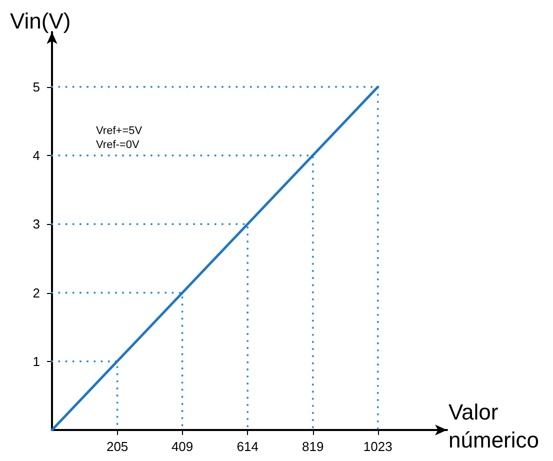 The height and width of the screenshot is (461, 553). I want to click on annotation: Vref-=0V, so click(118, 145).